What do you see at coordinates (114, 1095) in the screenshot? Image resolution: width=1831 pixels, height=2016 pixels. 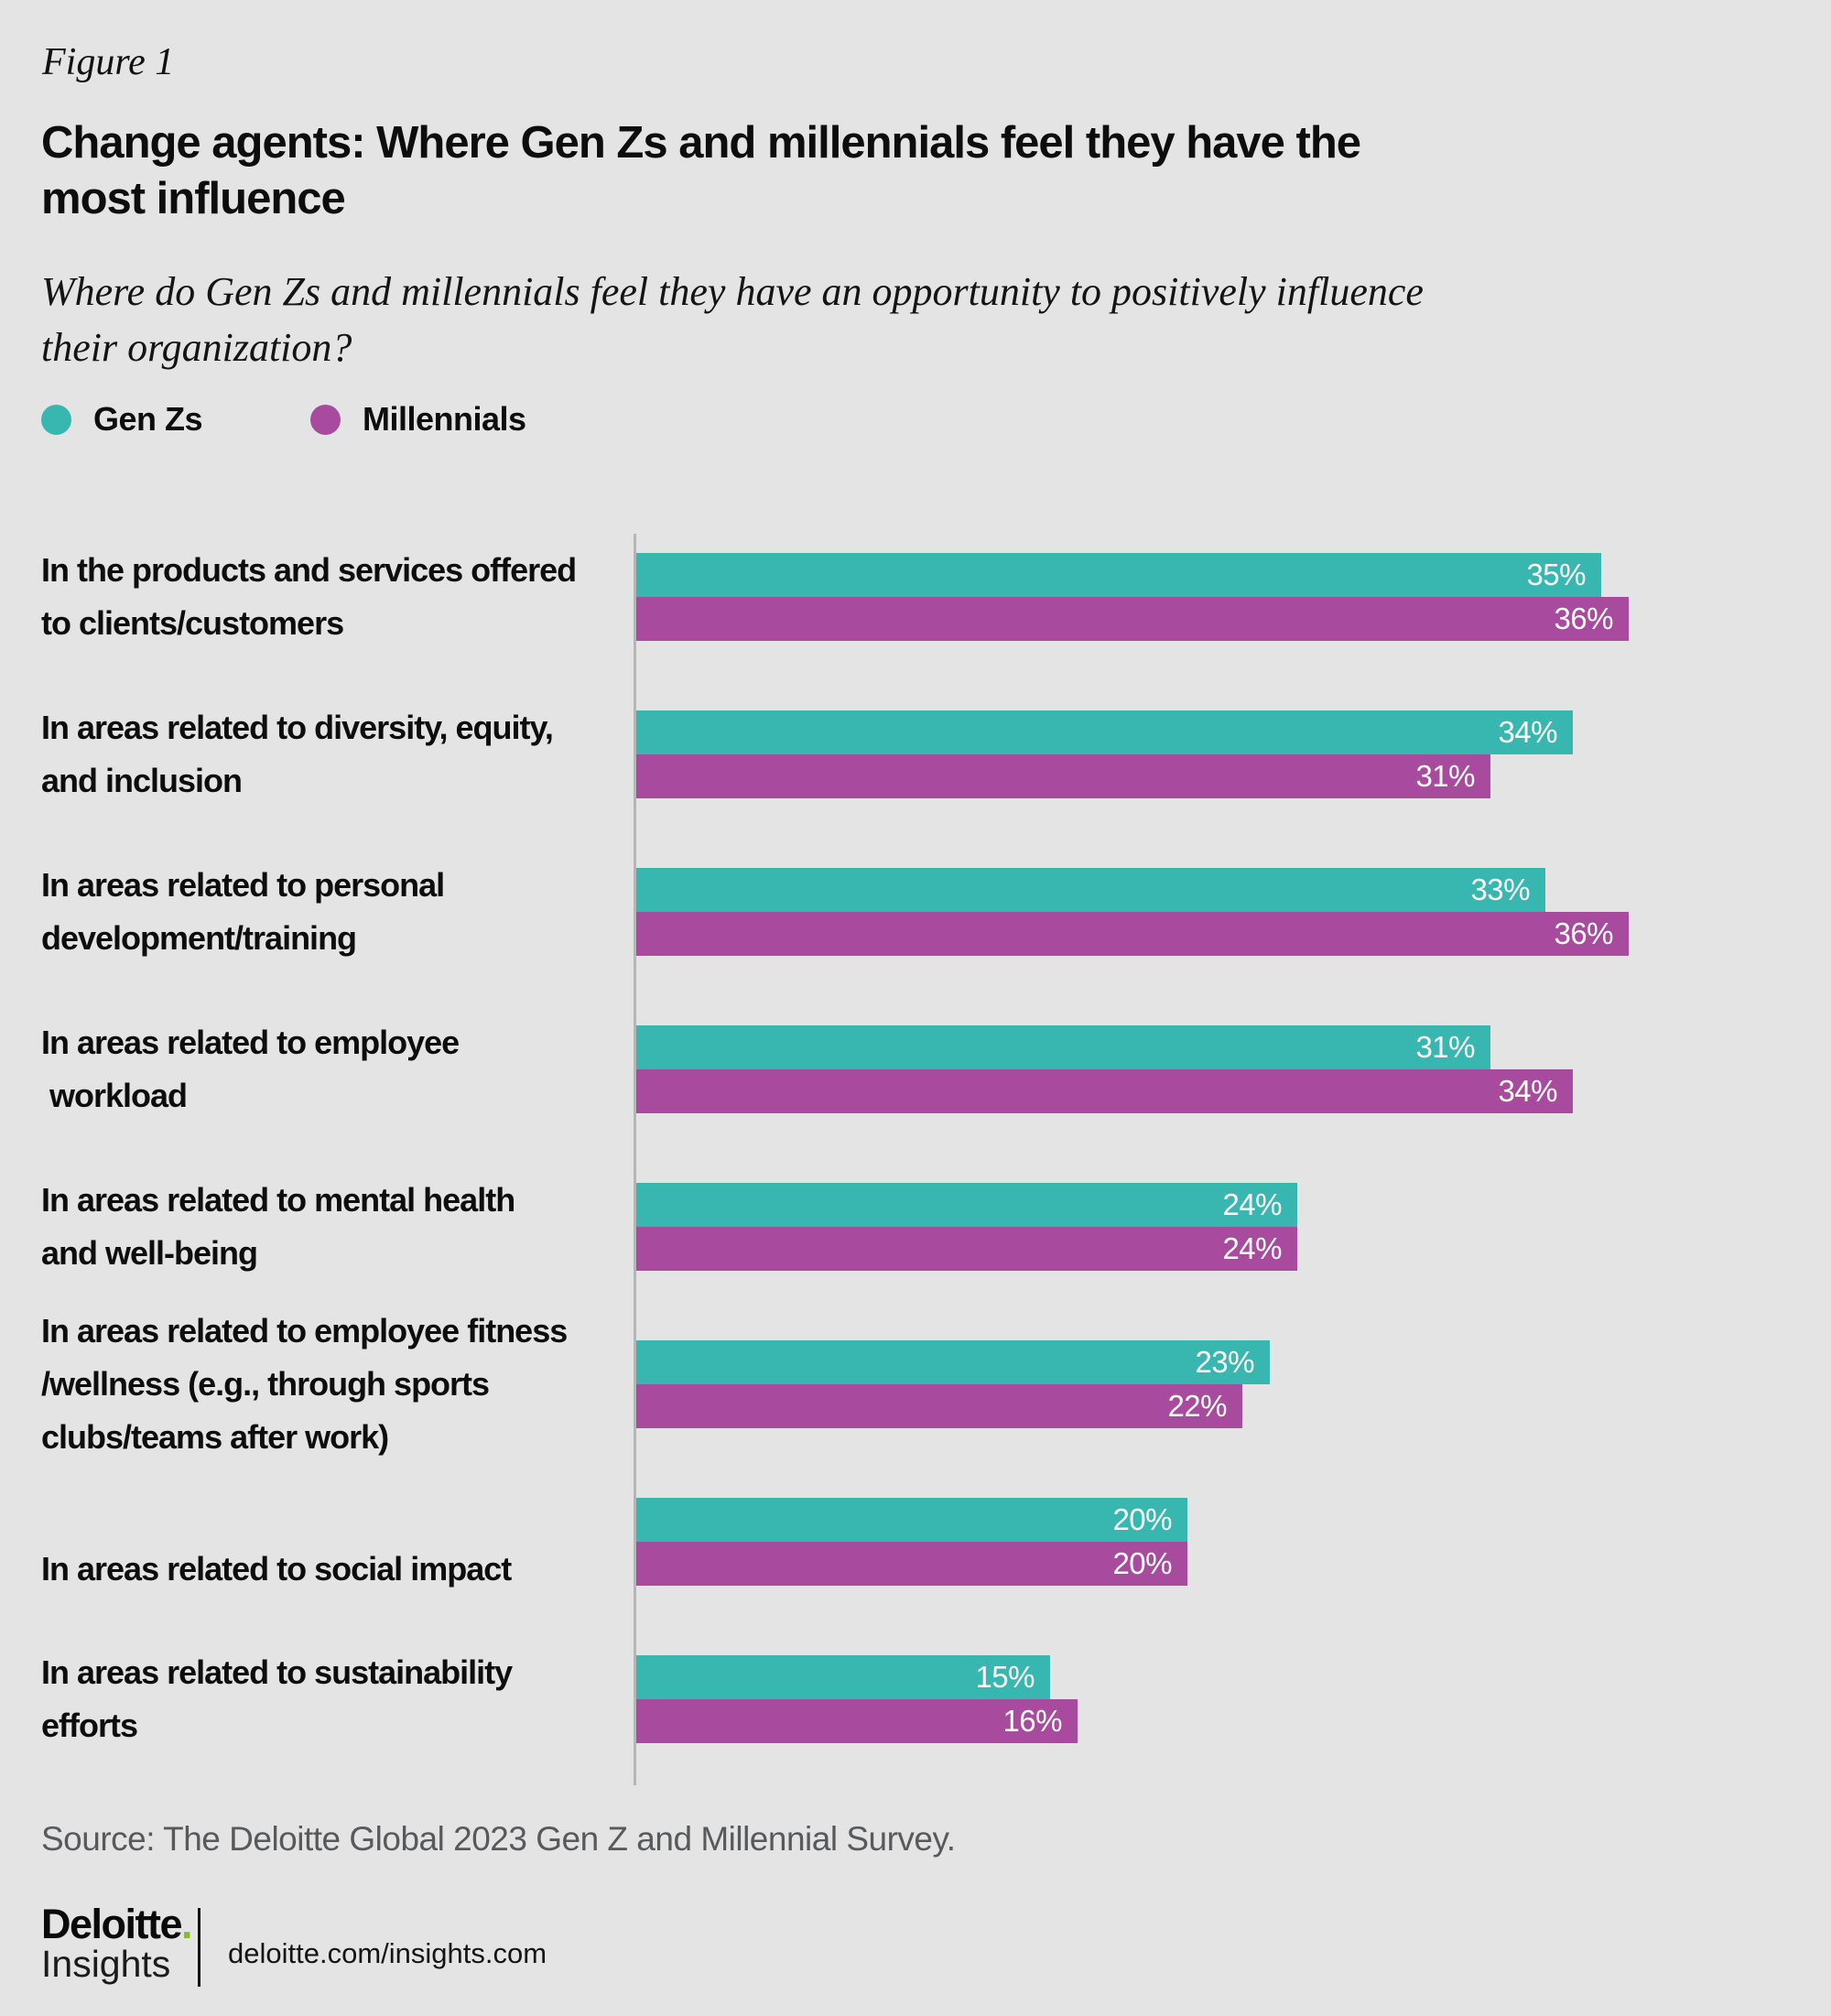 I see `category-label-line: workload` at bounding box center [114, 1095].